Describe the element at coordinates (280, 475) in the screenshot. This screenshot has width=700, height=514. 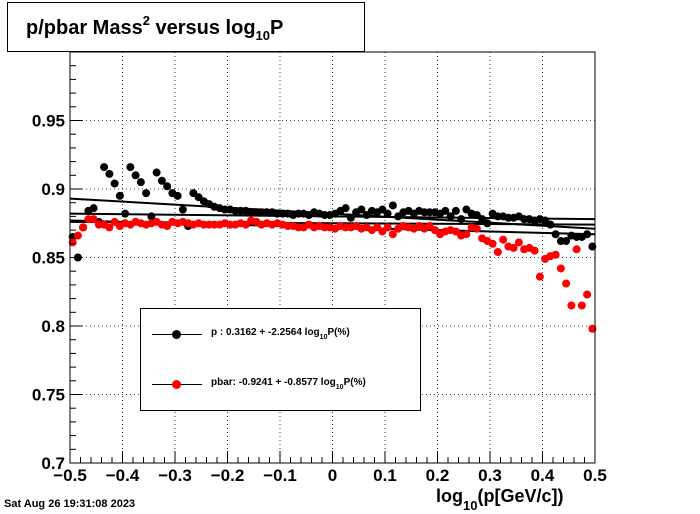
I see `x-tick-label: −0.1` at that location.